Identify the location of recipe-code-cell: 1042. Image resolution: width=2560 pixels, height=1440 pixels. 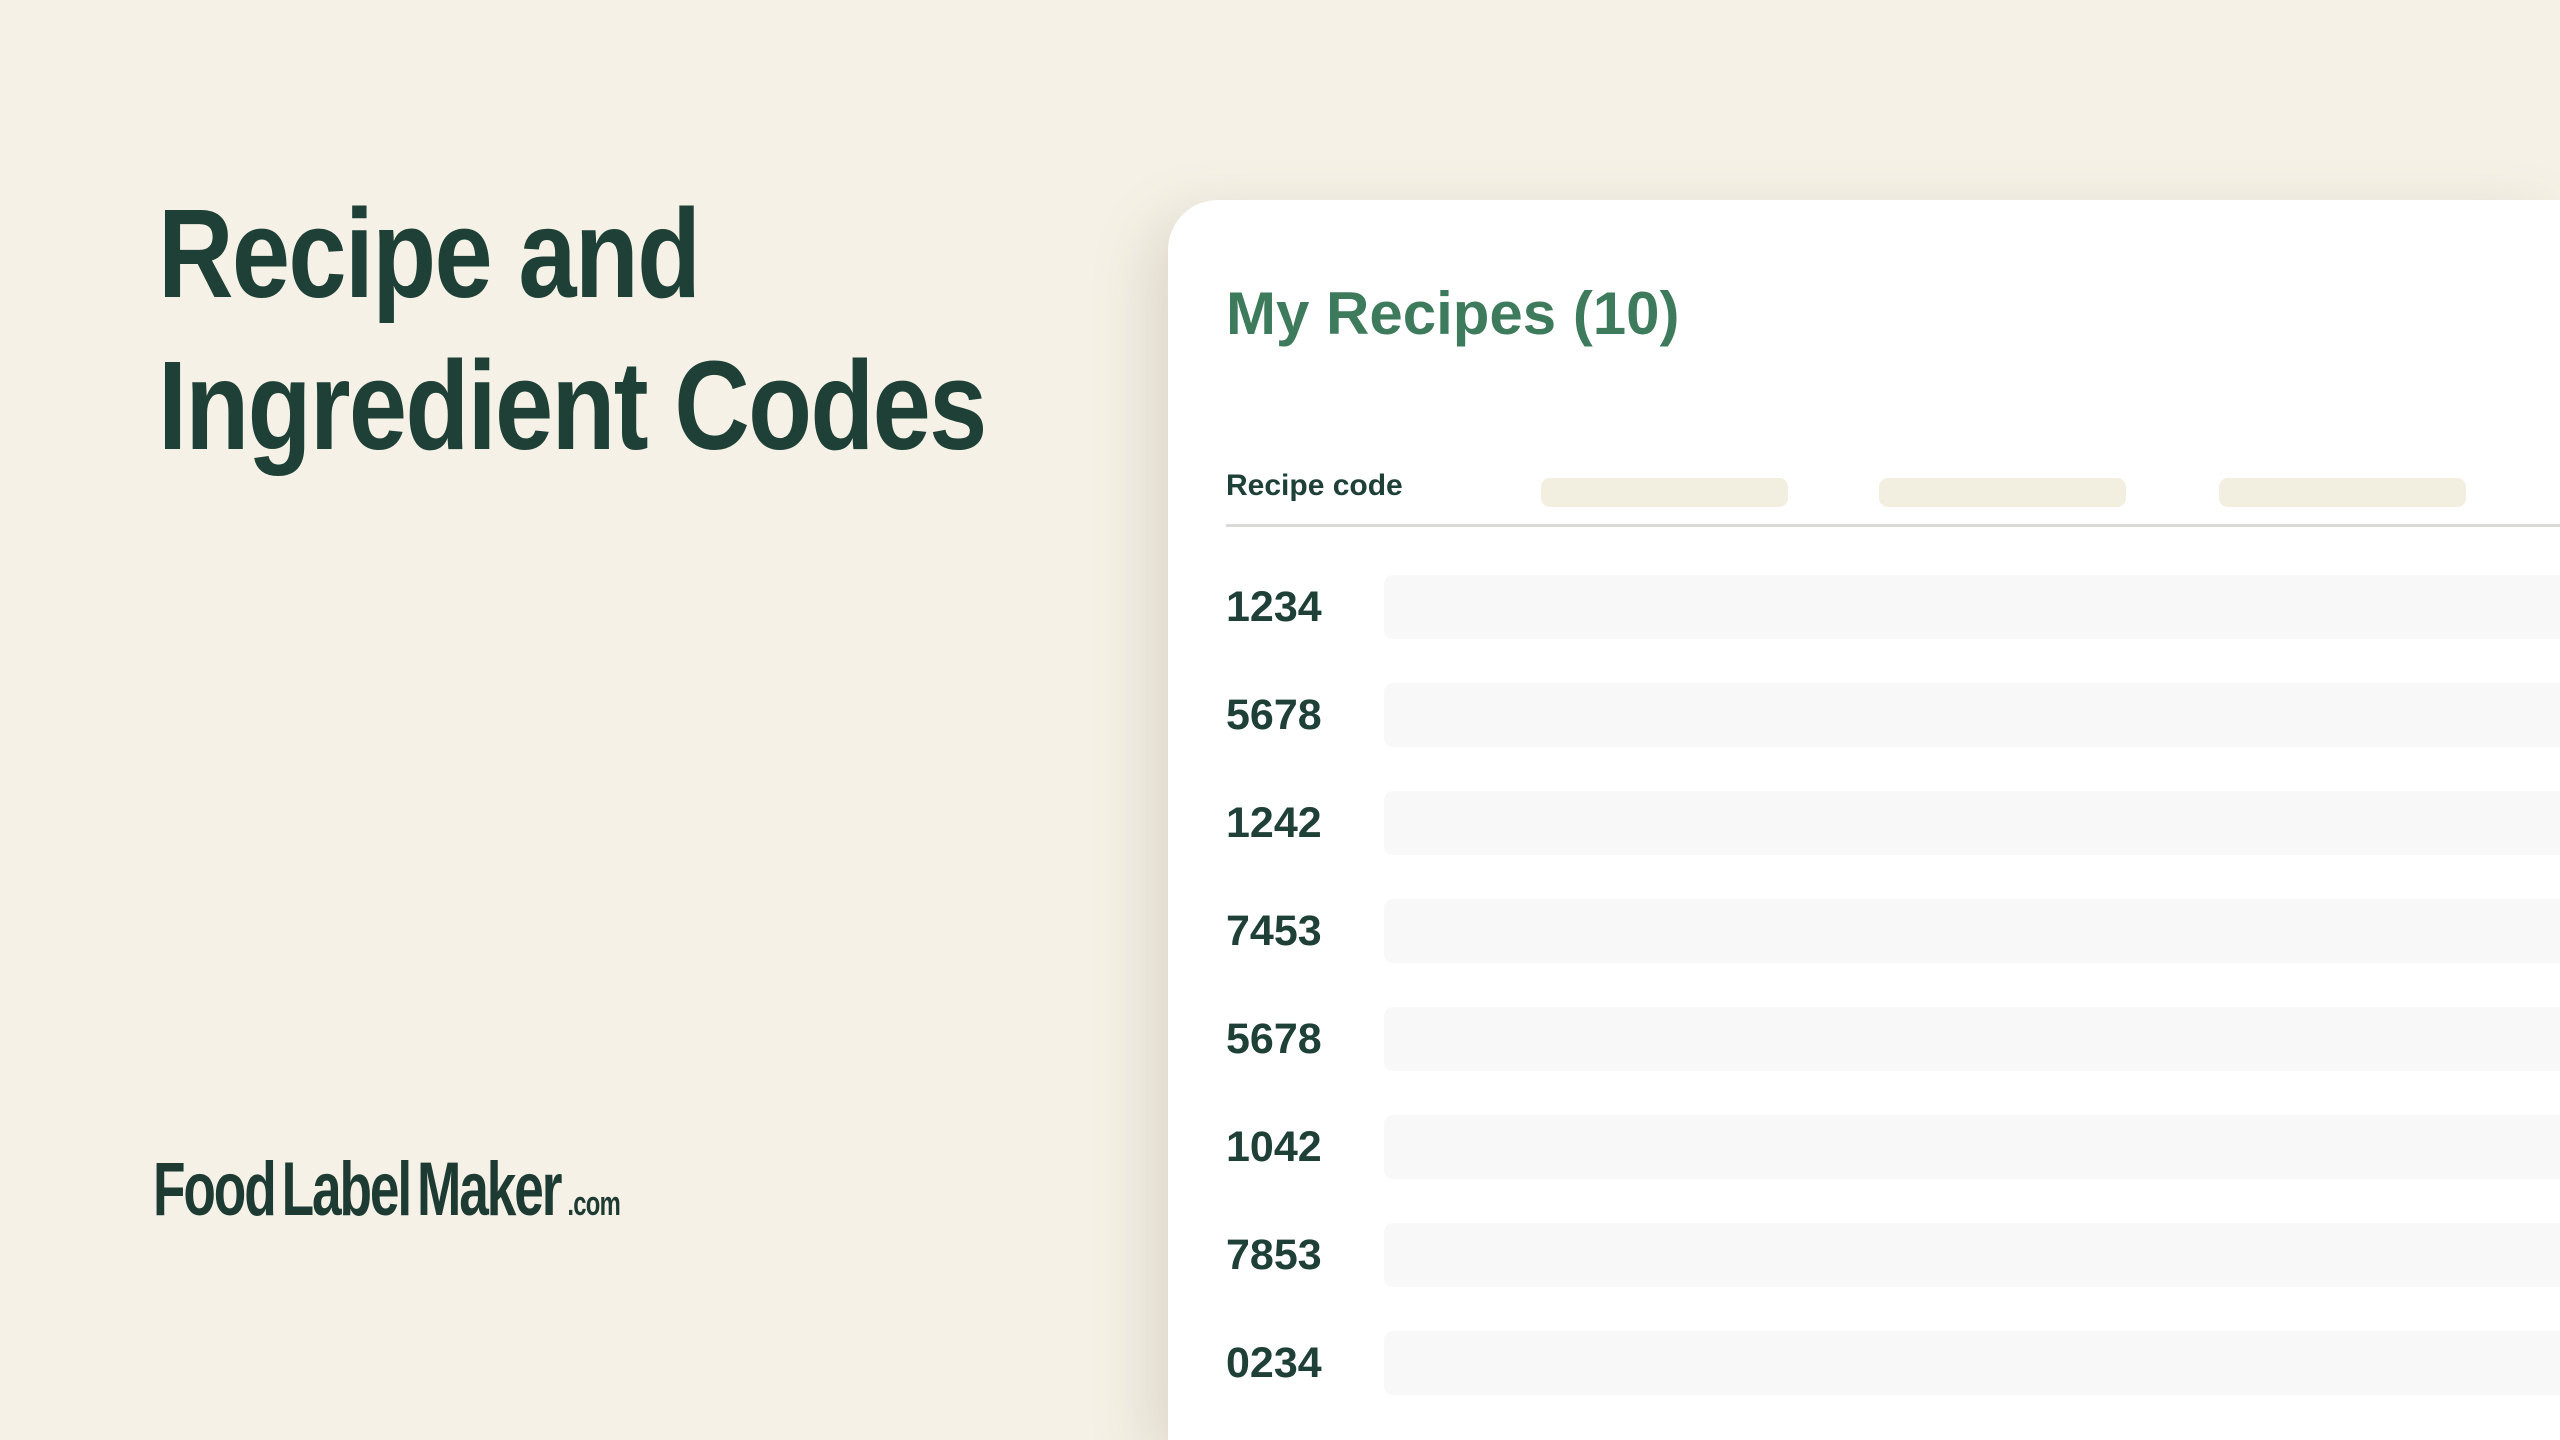
(1274, 1147).